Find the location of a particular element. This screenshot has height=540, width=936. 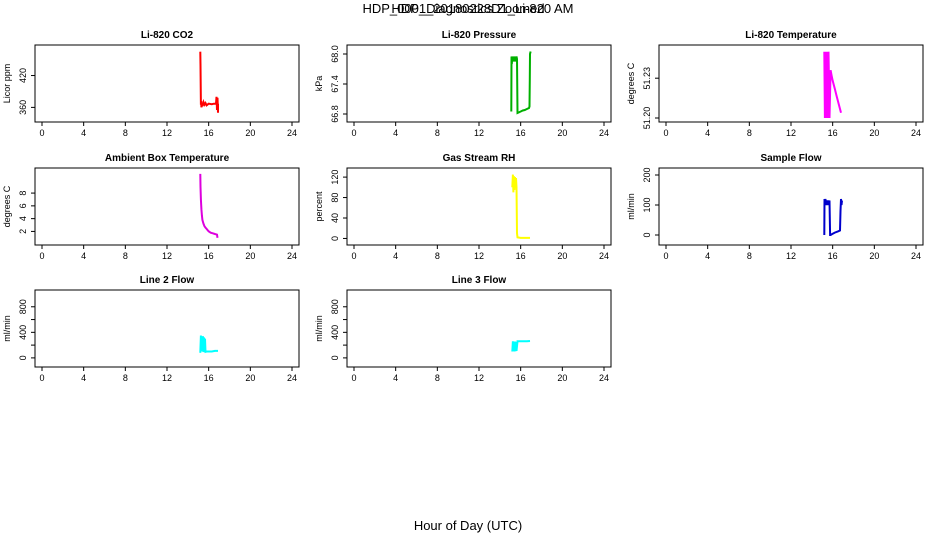

panel-line-3-flow: Line 3 Flow 0 4 8 12 16 20 24 0 400 800 ml/min is located at coordinates (463, 329).